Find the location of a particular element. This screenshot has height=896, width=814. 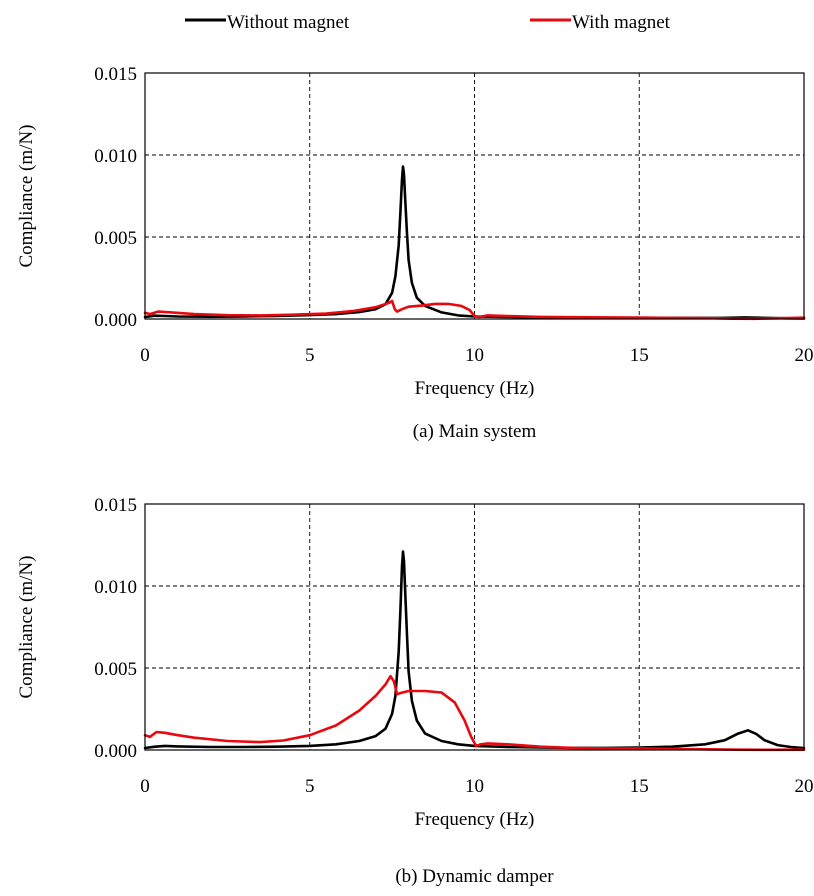

panel-caption: (a) Main system is located at coordinates (475, 431).